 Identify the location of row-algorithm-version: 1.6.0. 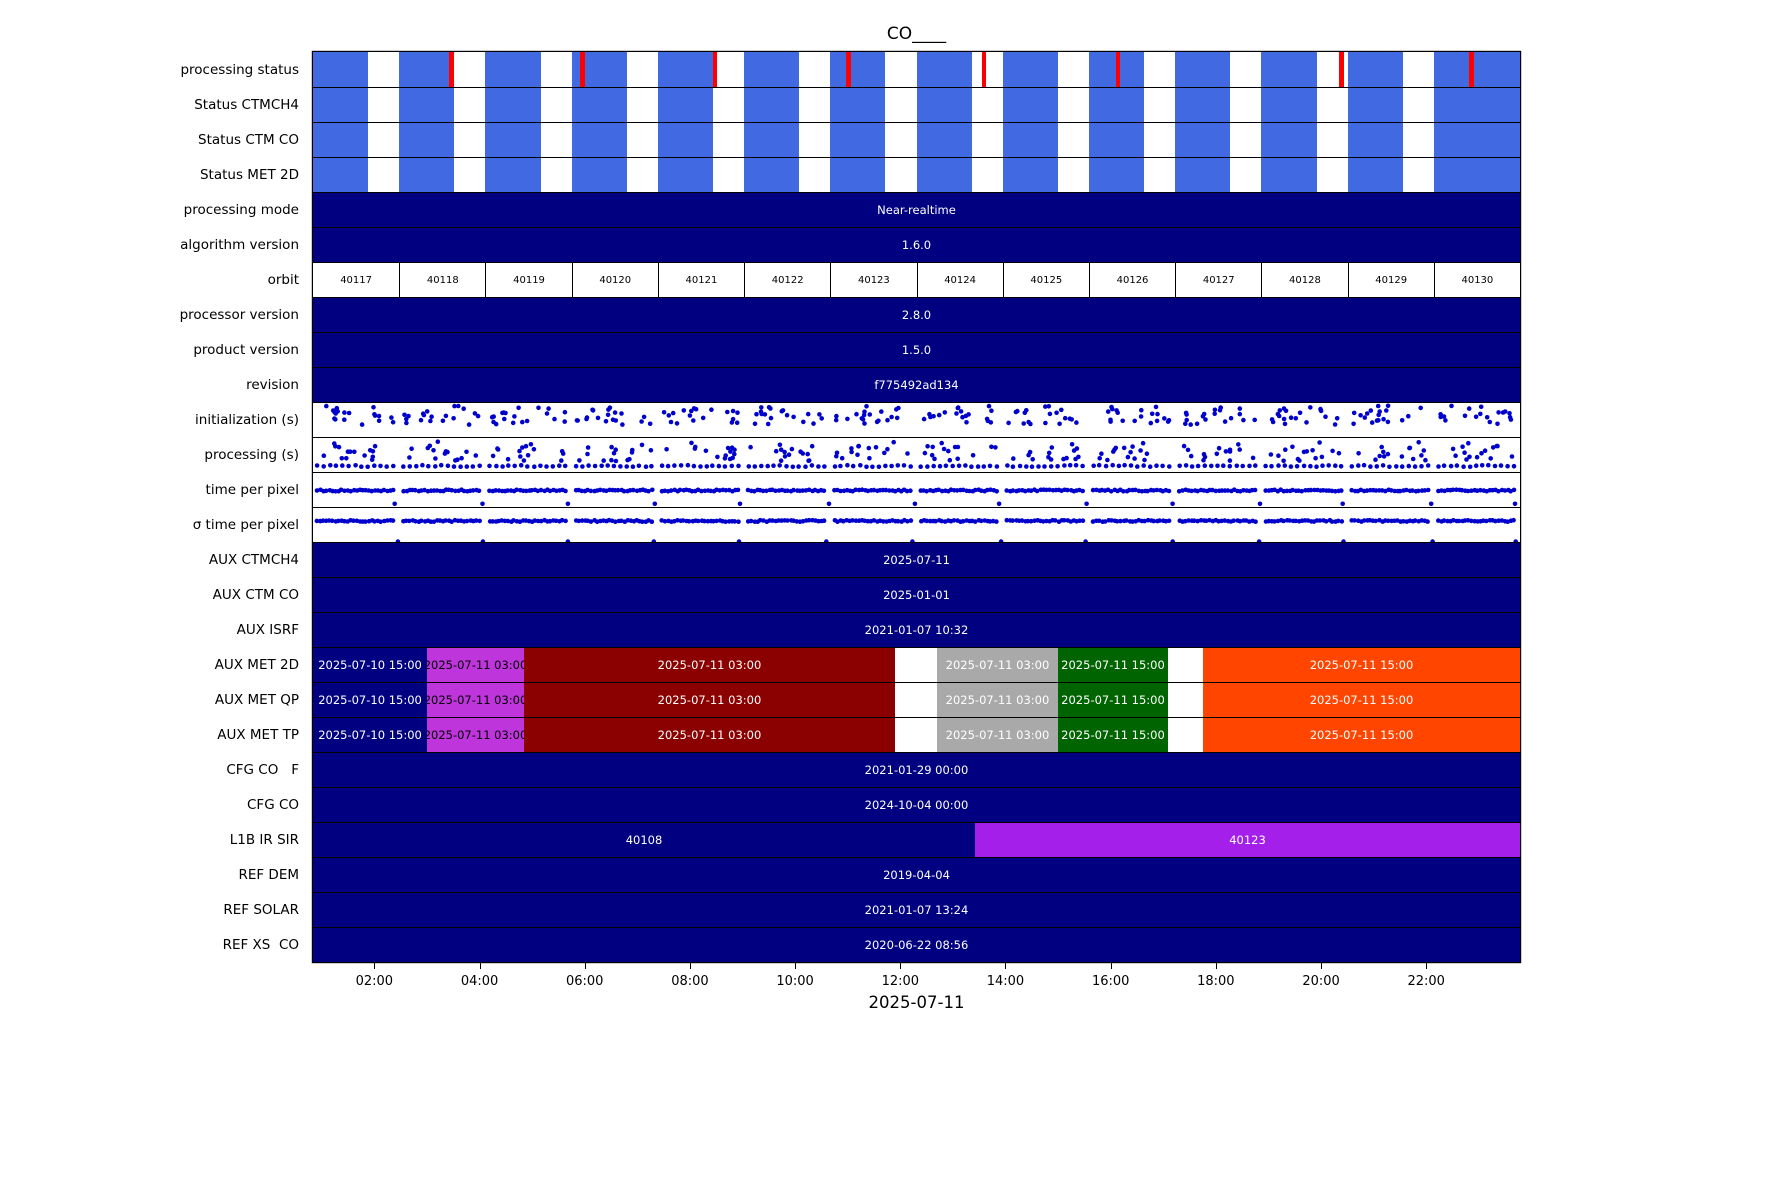
(916, 244).